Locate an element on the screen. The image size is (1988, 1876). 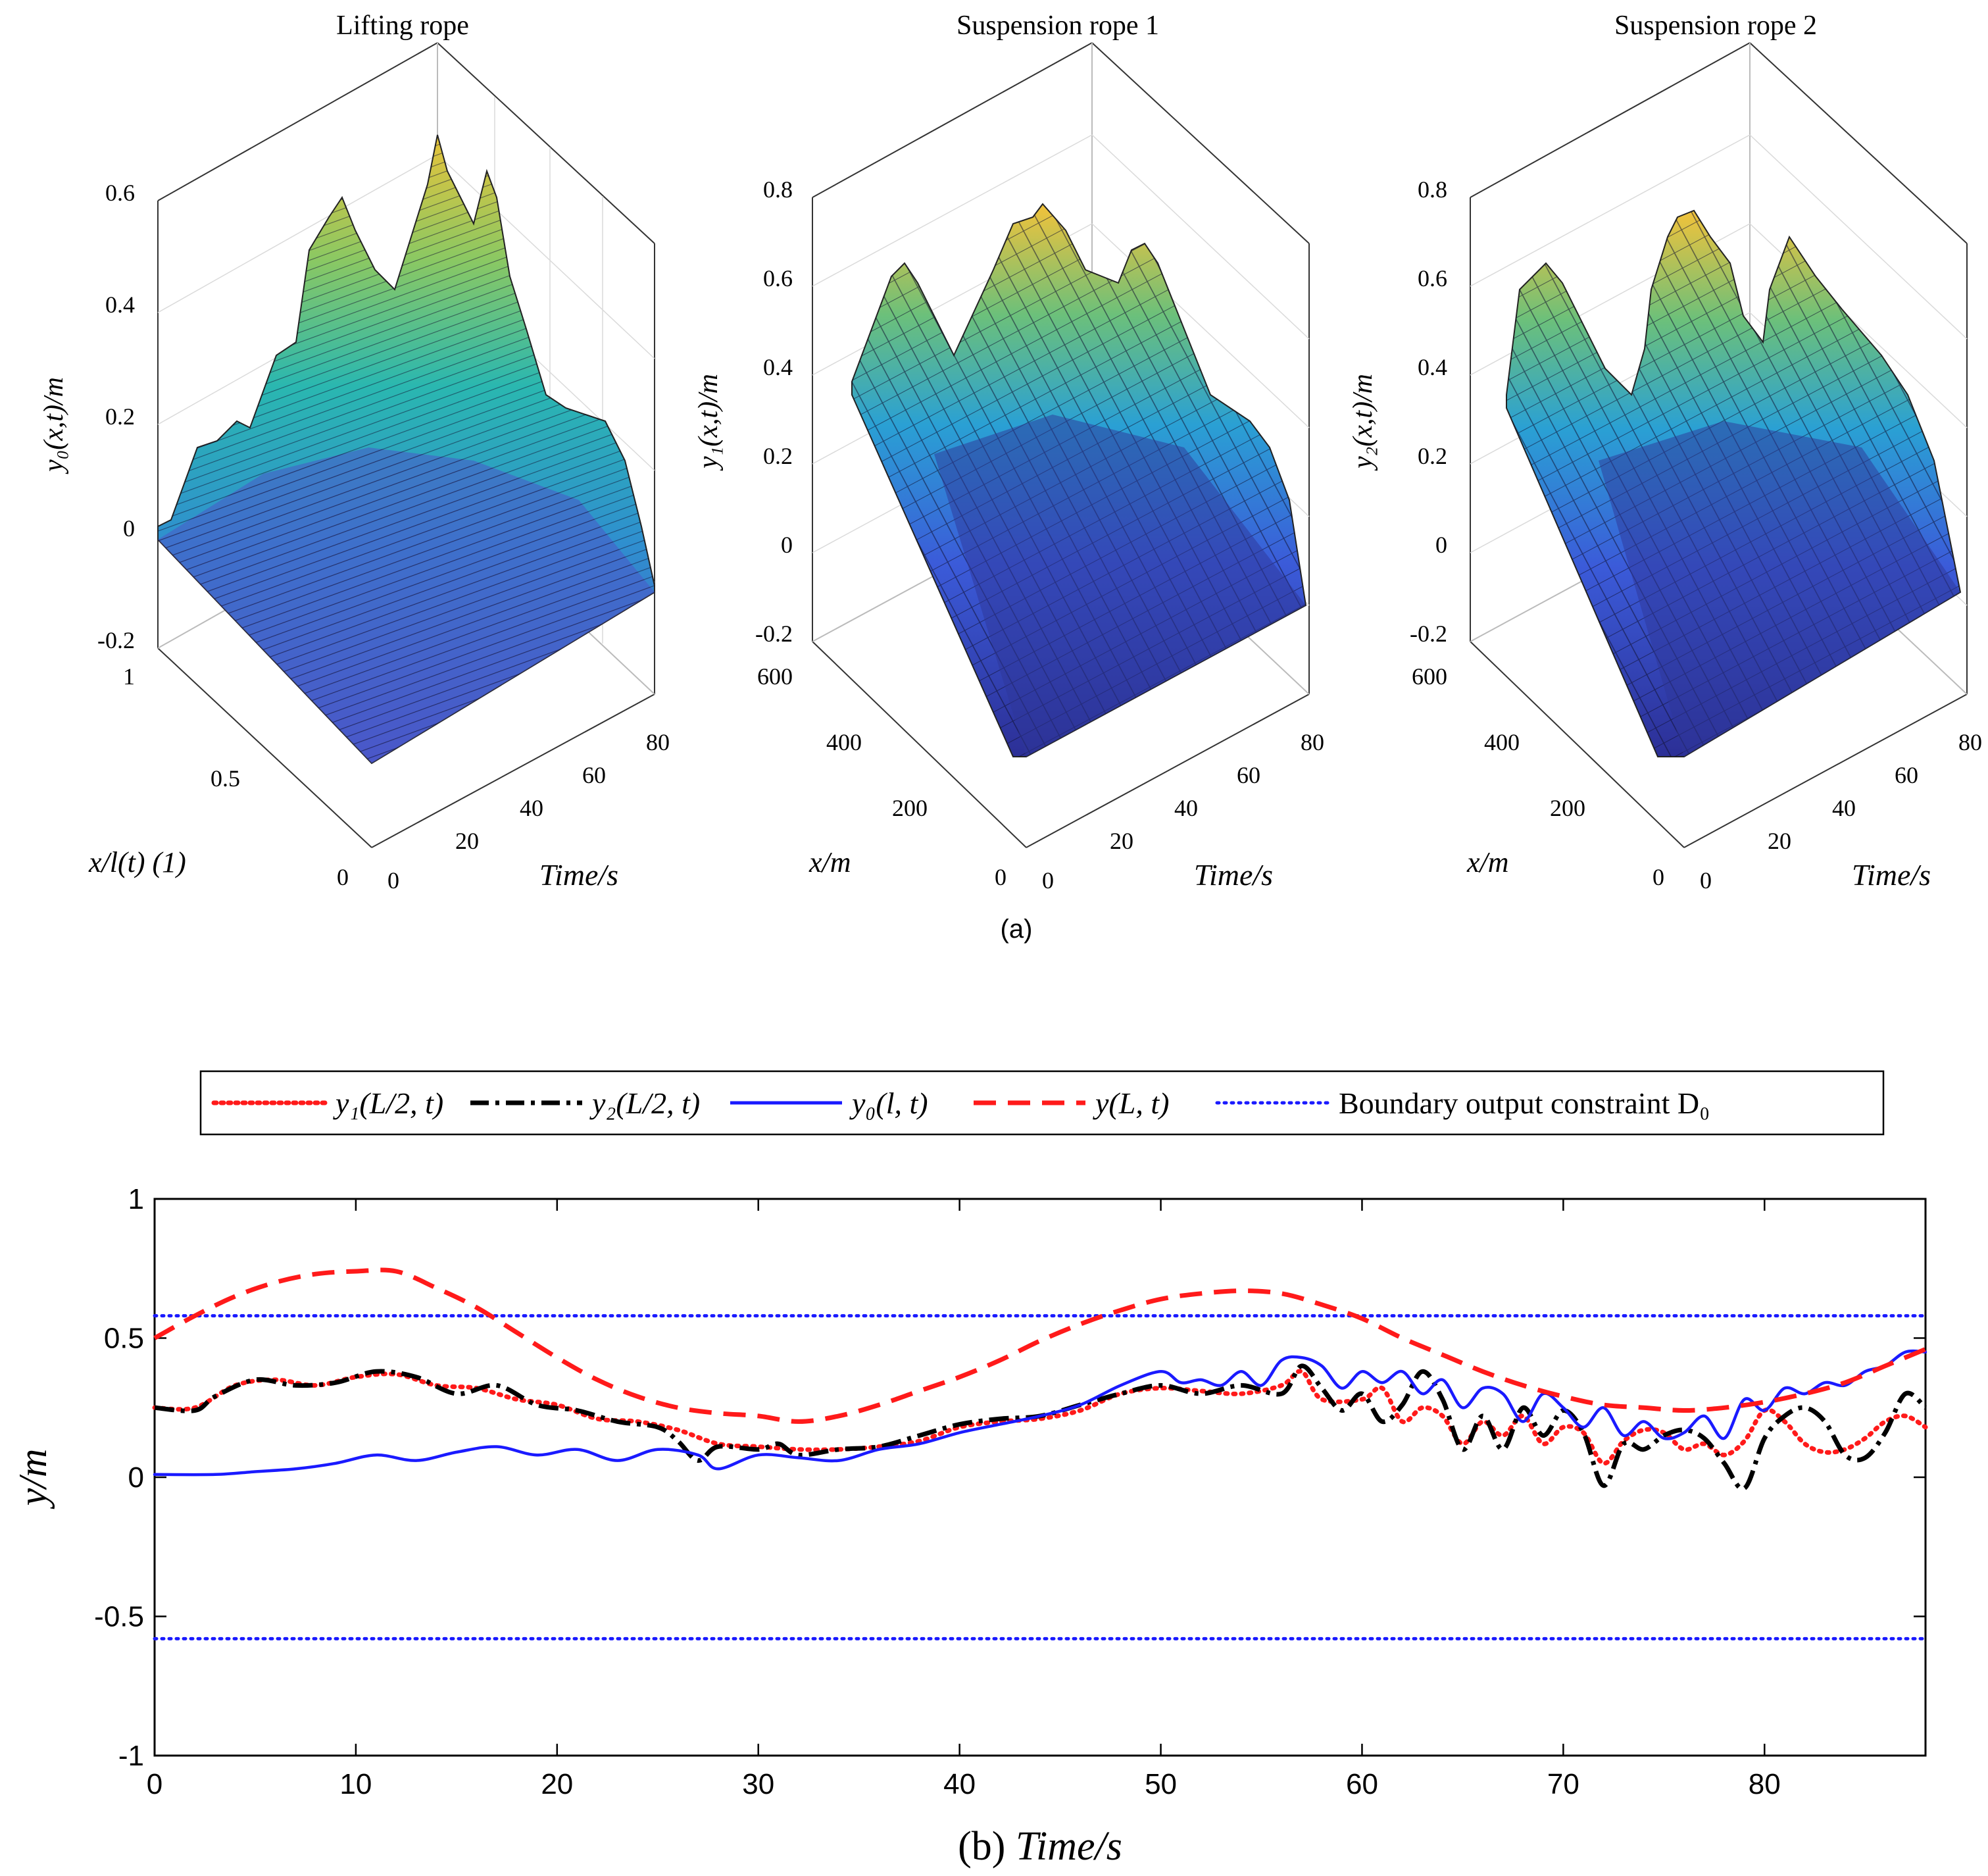
z-ticks-lifting-rope: -0.2 0 0.2 0.4 0.6 is located at coordinates (116, 416).